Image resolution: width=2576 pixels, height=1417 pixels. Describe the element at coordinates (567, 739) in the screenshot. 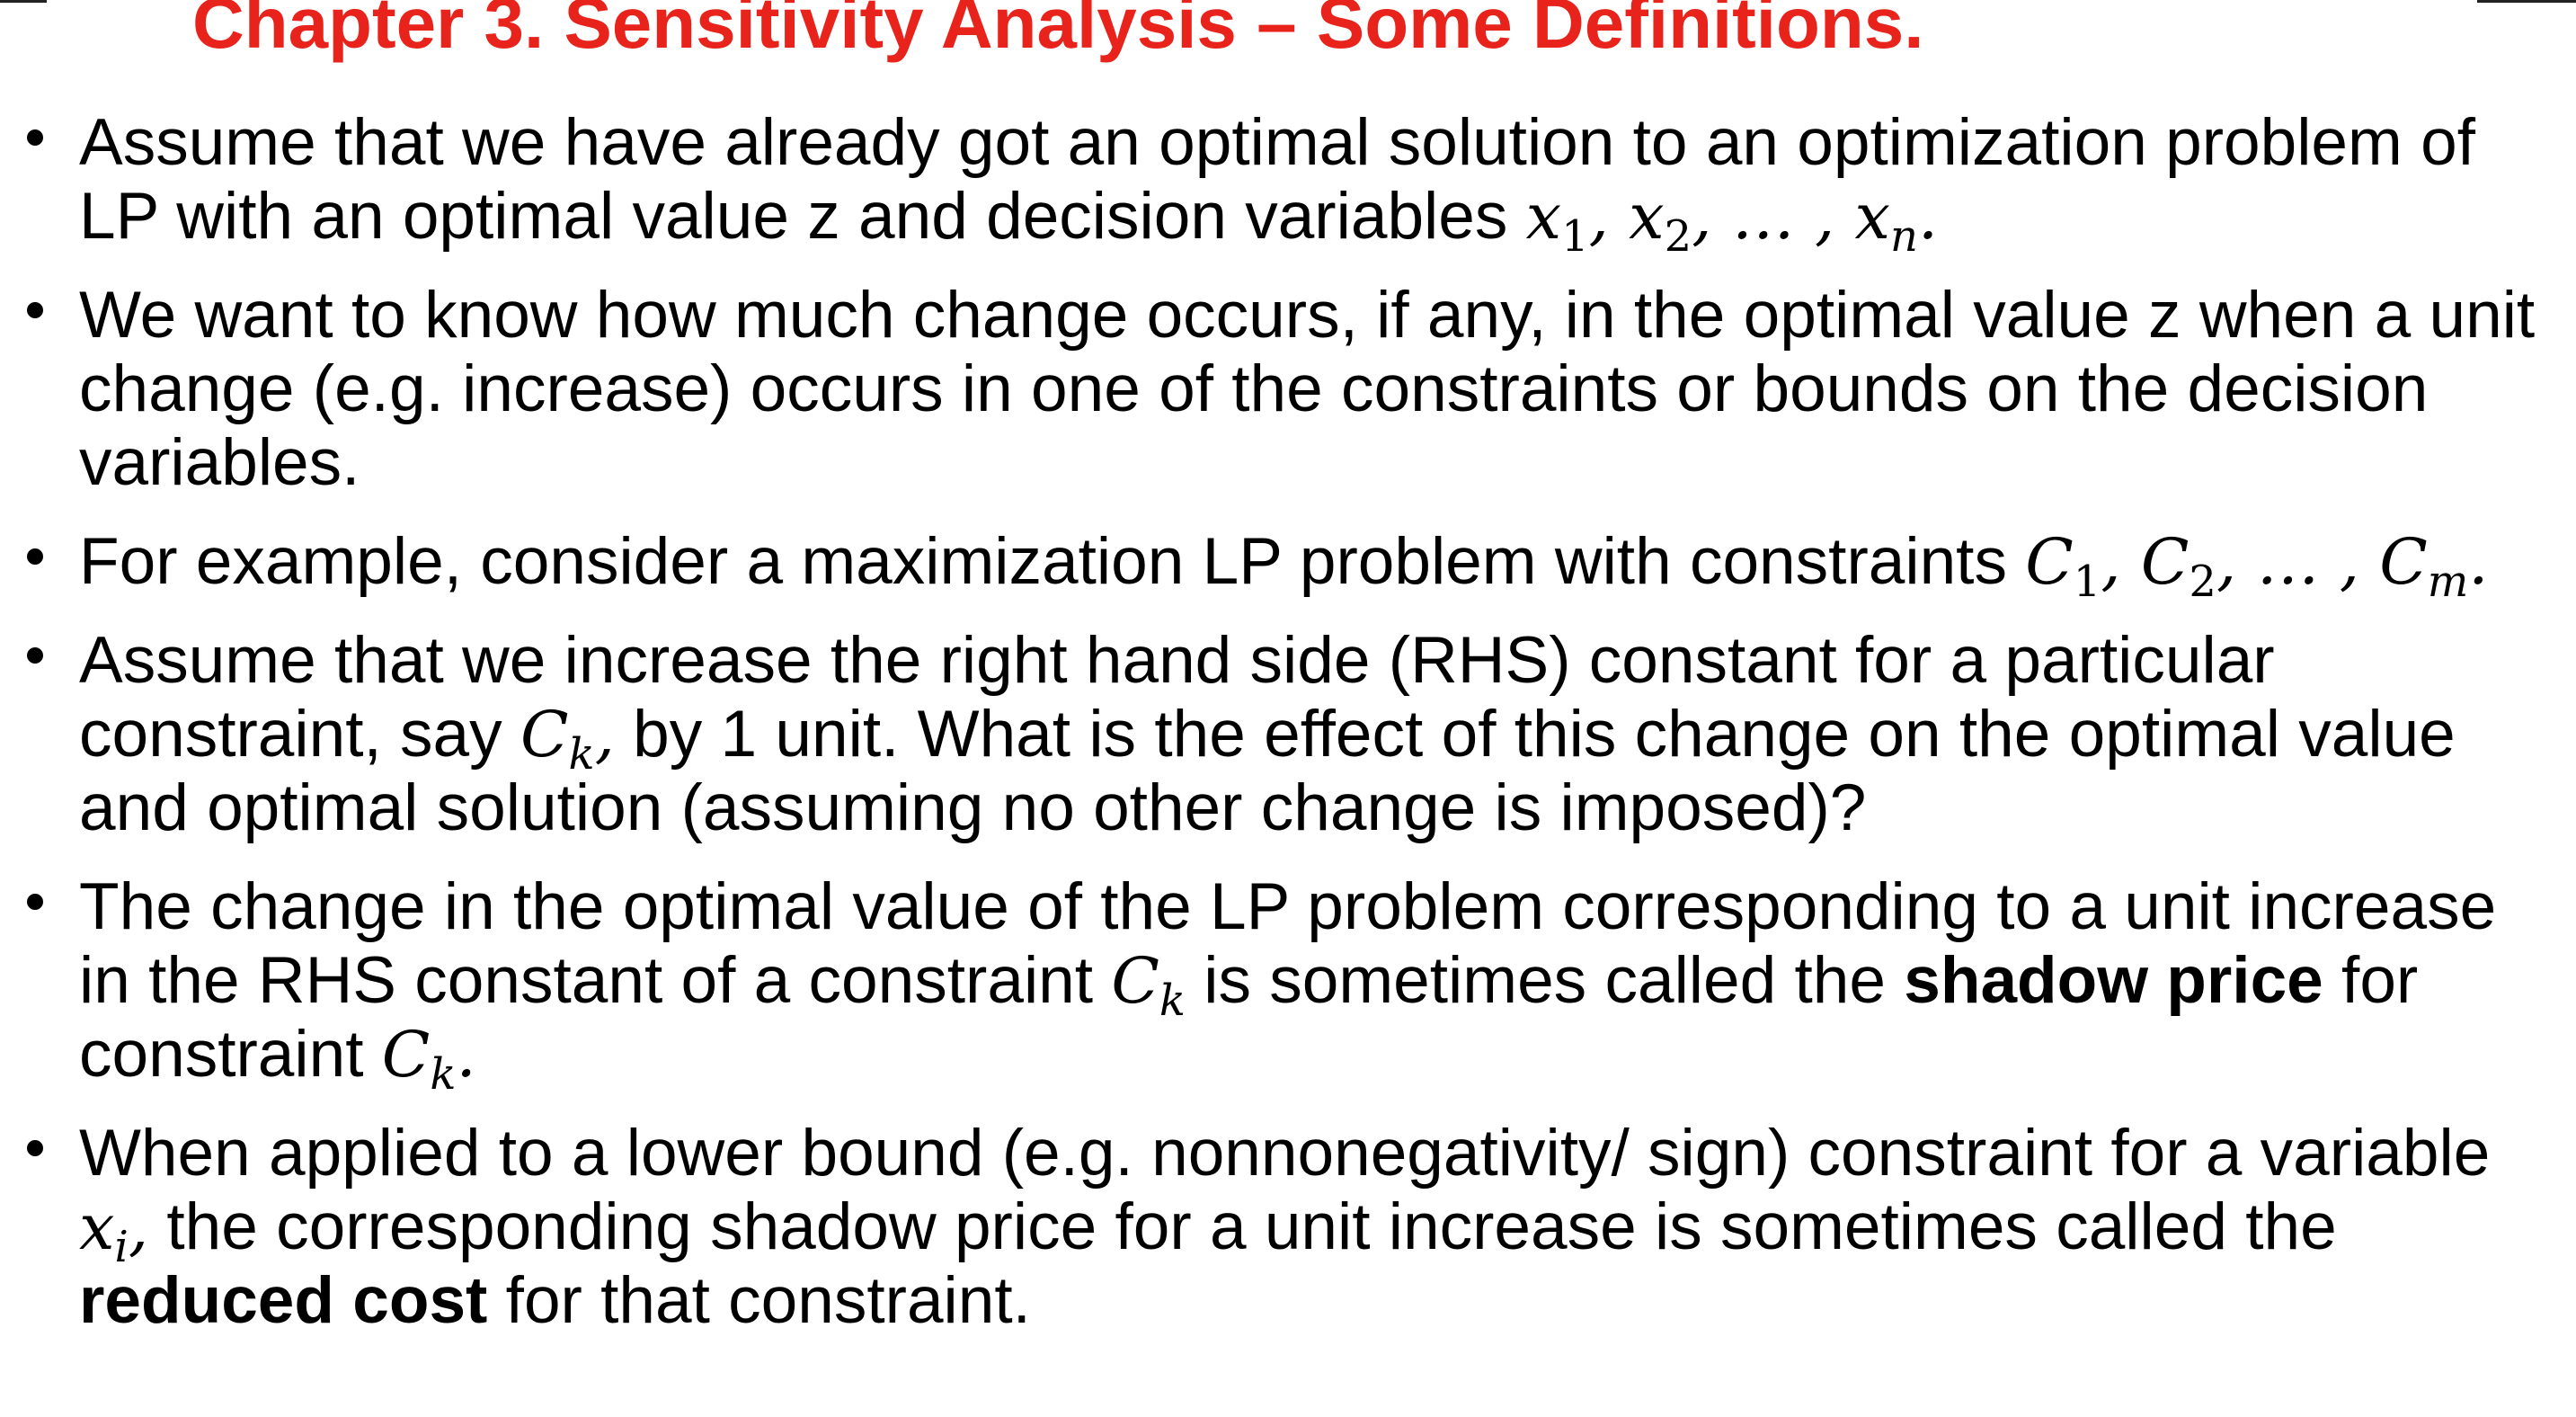

I see `math-expression: Ck,` at that location.